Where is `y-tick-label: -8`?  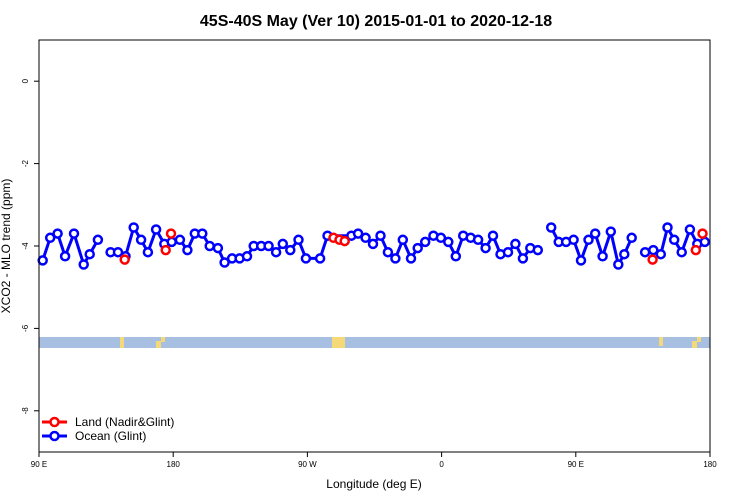 y-tick-label: -8 is located at coordinates (25, 411).